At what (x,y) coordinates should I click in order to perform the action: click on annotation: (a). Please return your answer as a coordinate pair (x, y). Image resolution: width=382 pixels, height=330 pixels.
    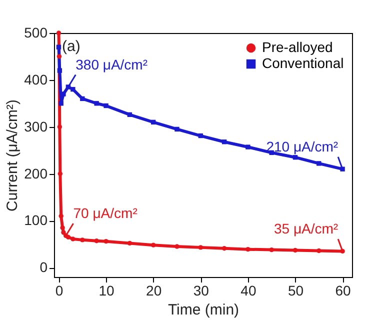
    Looking at the image, I should click on (71, 46).